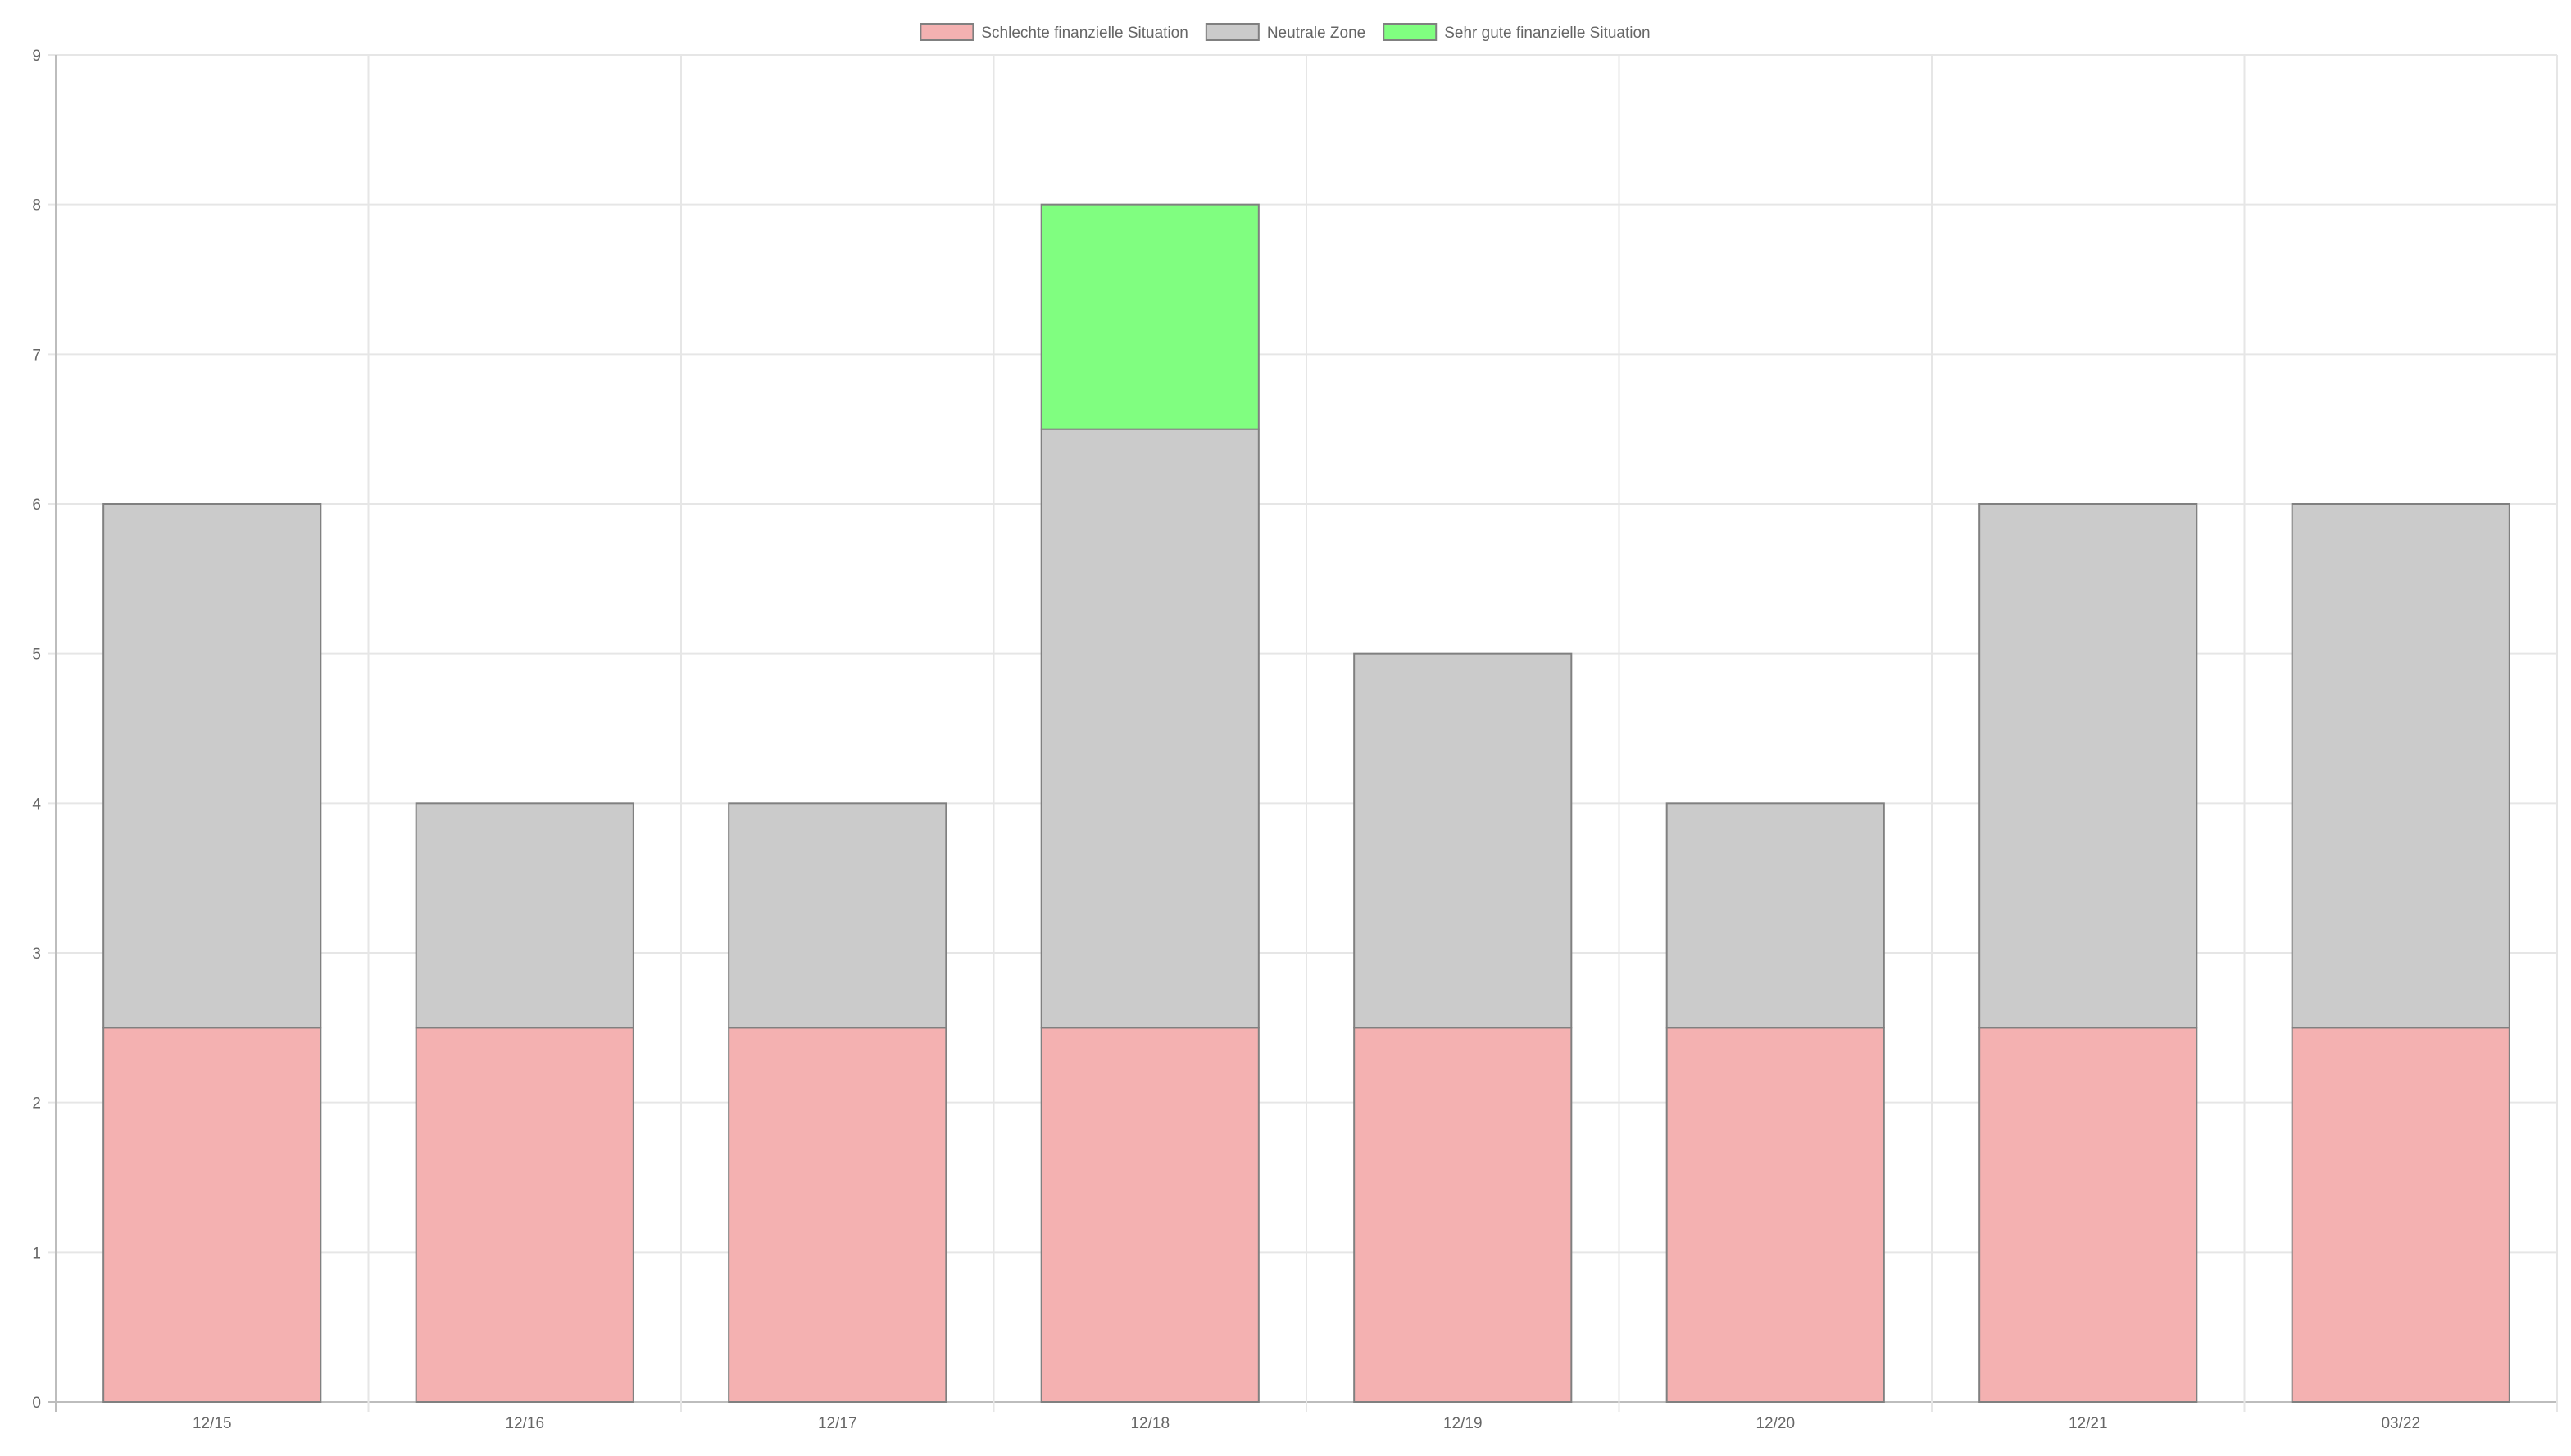 The image size is (2571, 1456). I want to click on y-tick-label: 6, so click(36, 506).